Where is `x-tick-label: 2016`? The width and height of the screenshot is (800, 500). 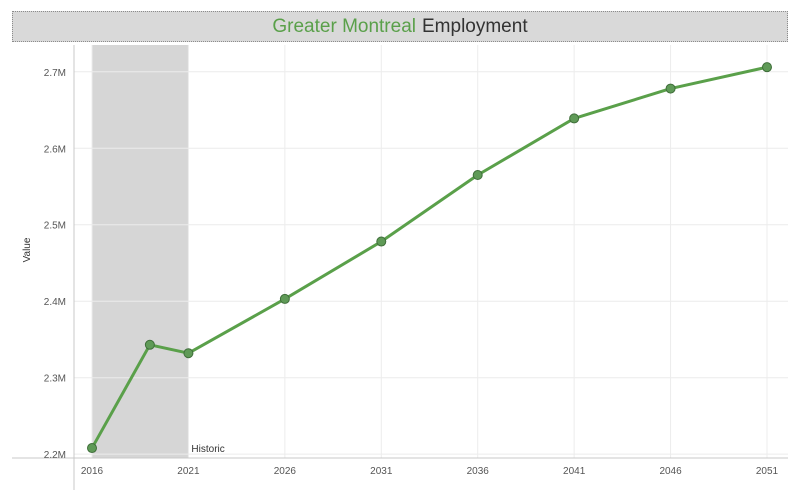
x-tick-label: 2016 is located at coordinates (92, 471).